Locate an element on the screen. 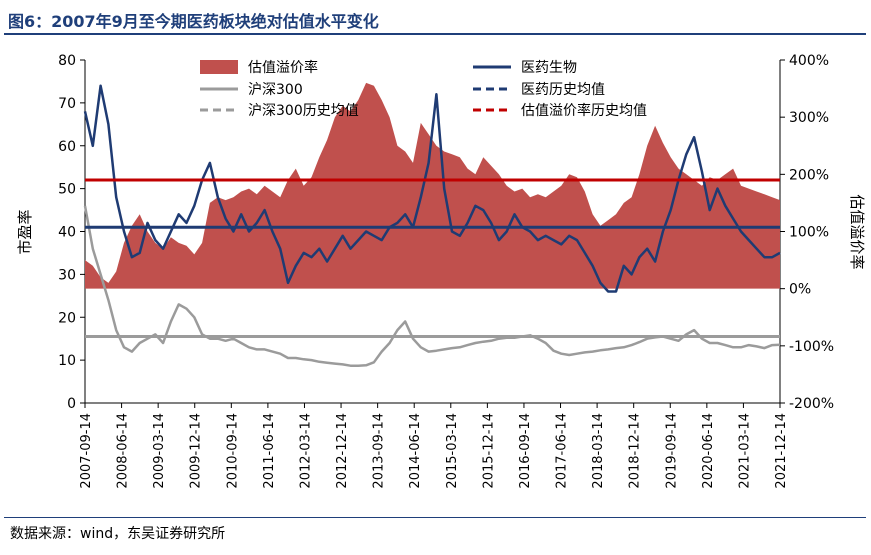 Image resolution: width=871 pixels, height=555 pixels. x-tick-label: 2021-12-14 is located at coordinates (781, 451).